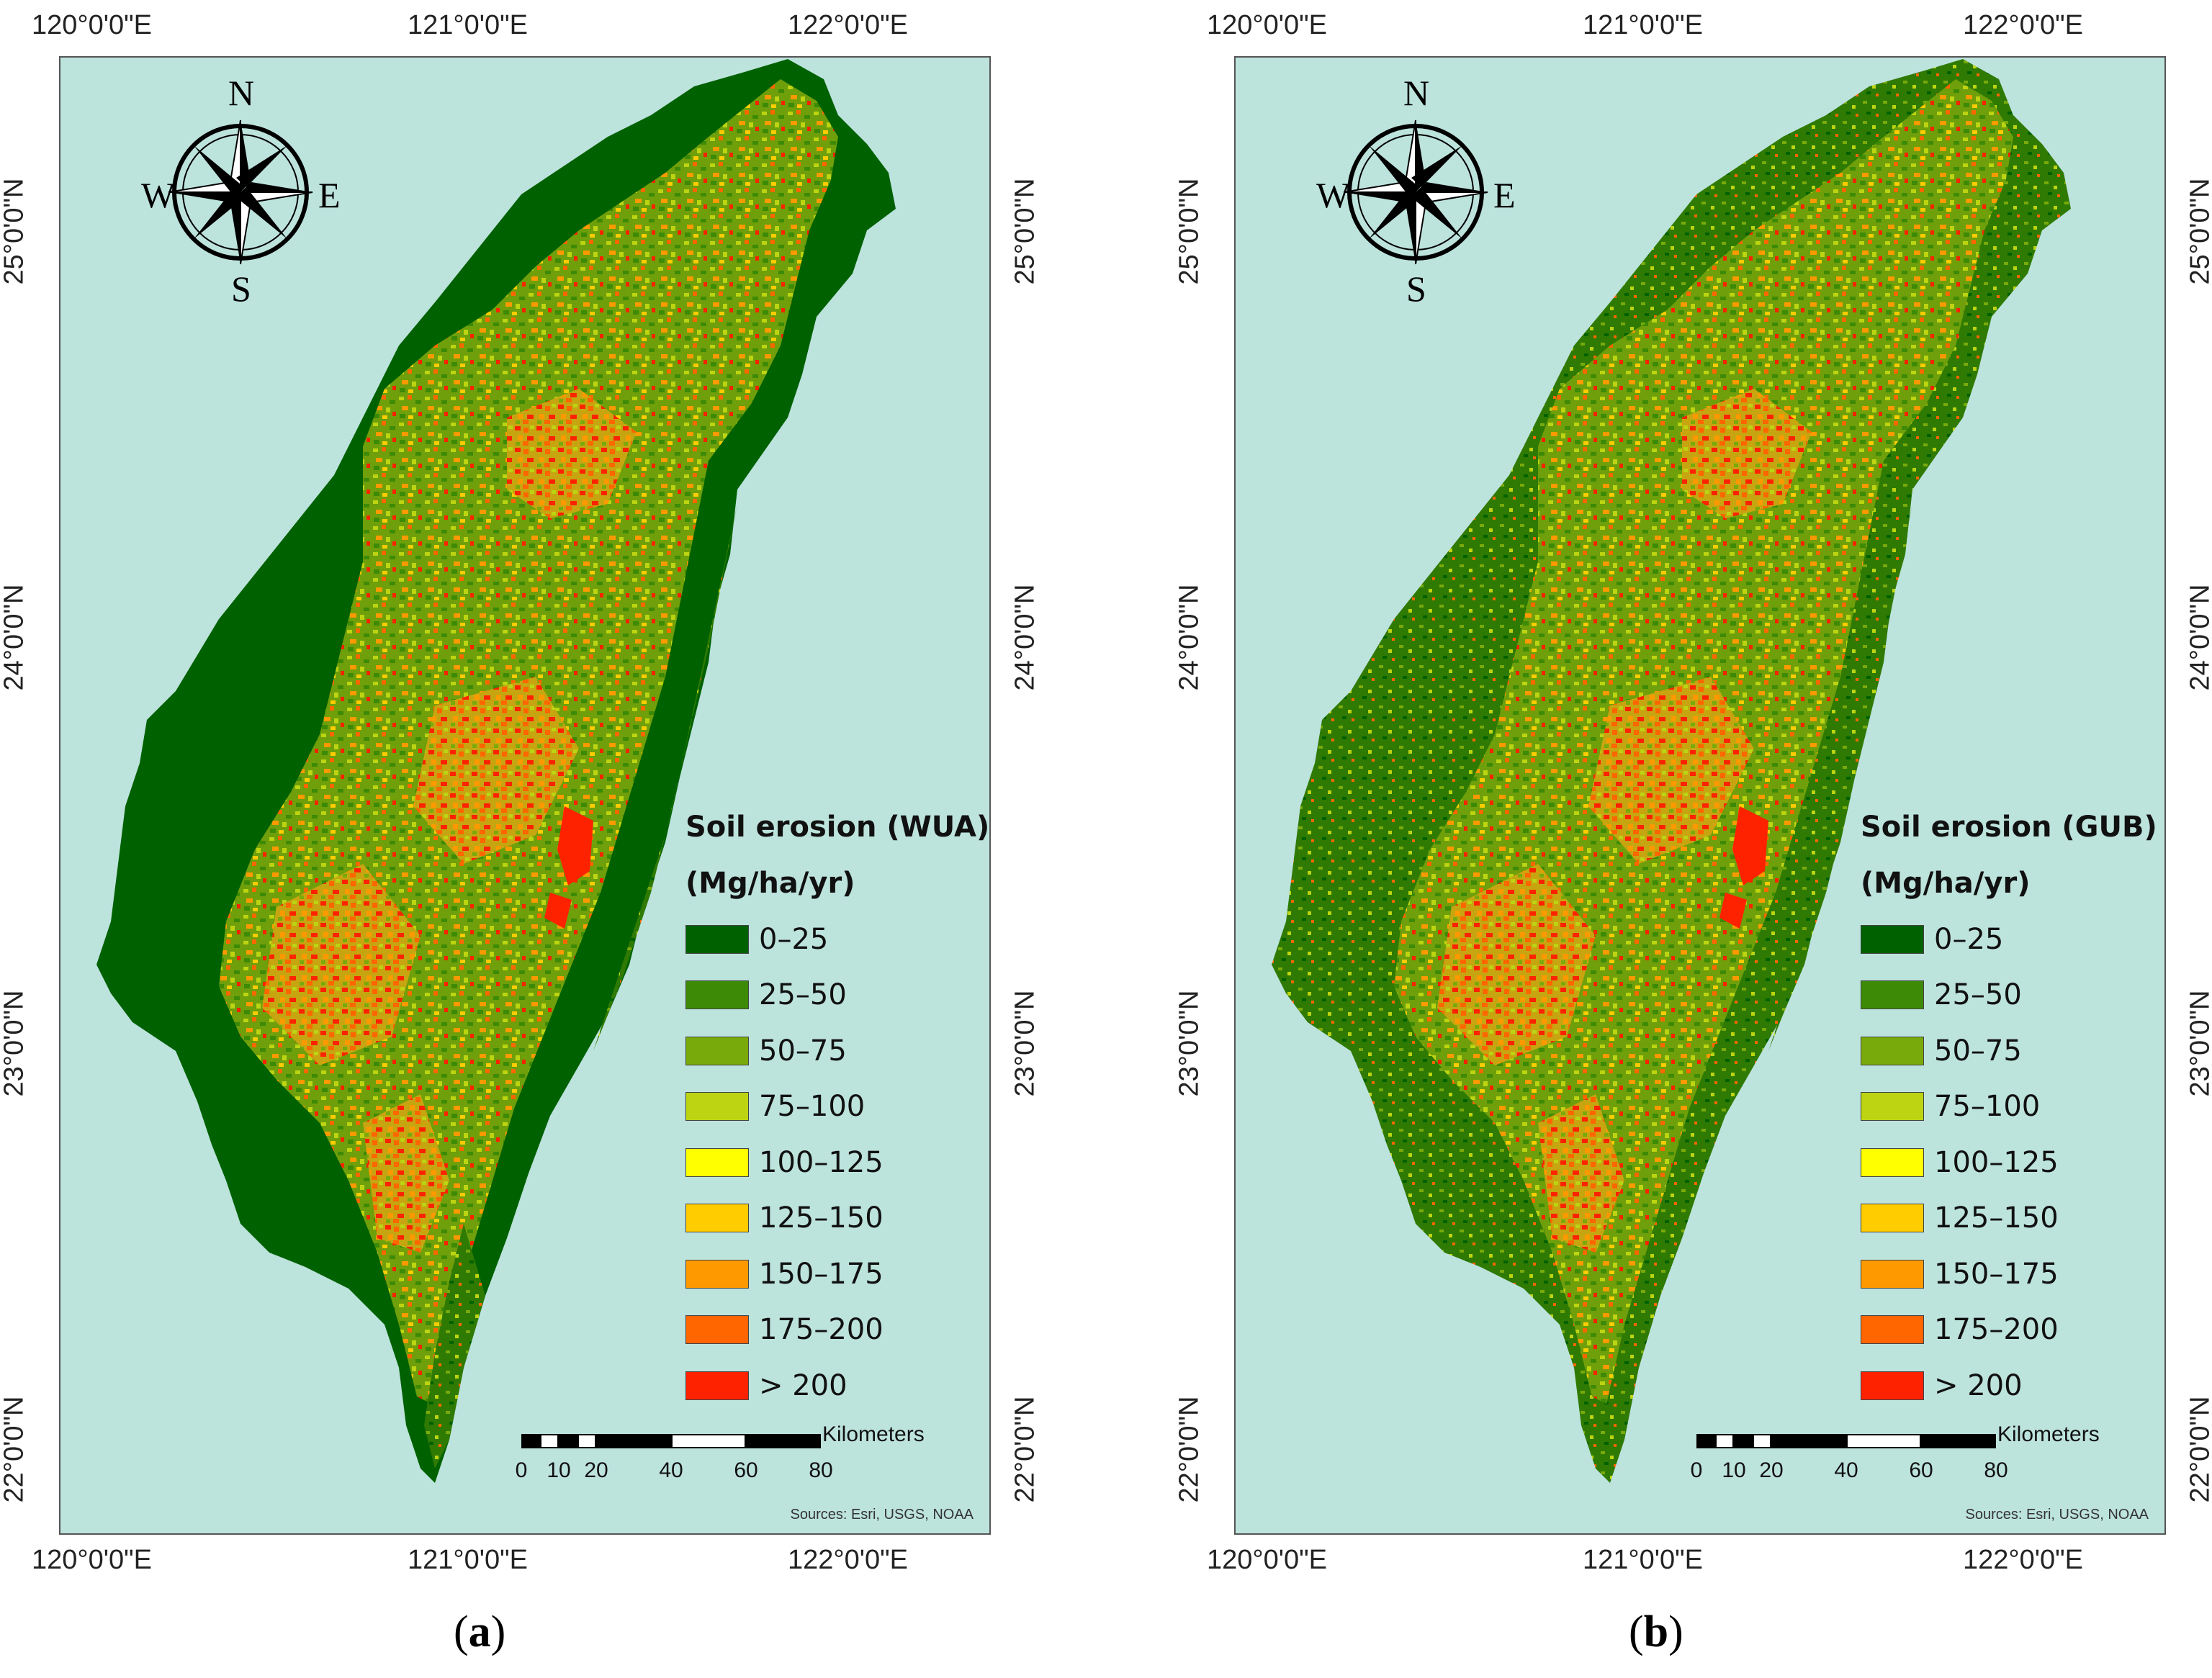 This screenshot has width=2212, height=1678. Describe the element at coordinates (821, 1218) in the screenshot. I see `legend-label: 125–150` at that location.